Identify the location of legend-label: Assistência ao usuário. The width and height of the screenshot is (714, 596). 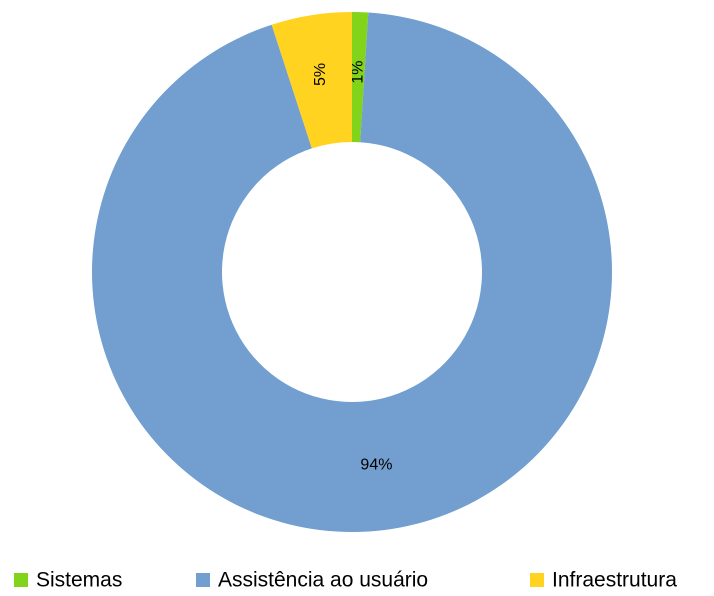
(323, 580).